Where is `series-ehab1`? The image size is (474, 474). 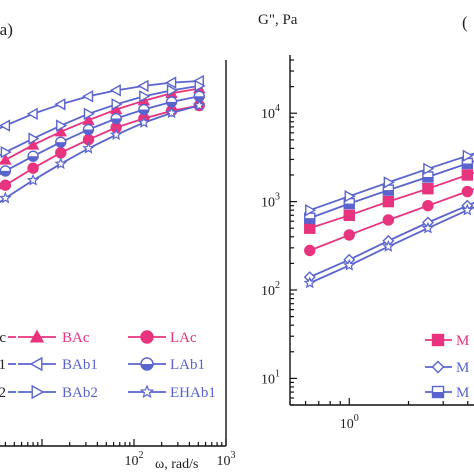 series-ehab1 is located at coordinates (103, 151).